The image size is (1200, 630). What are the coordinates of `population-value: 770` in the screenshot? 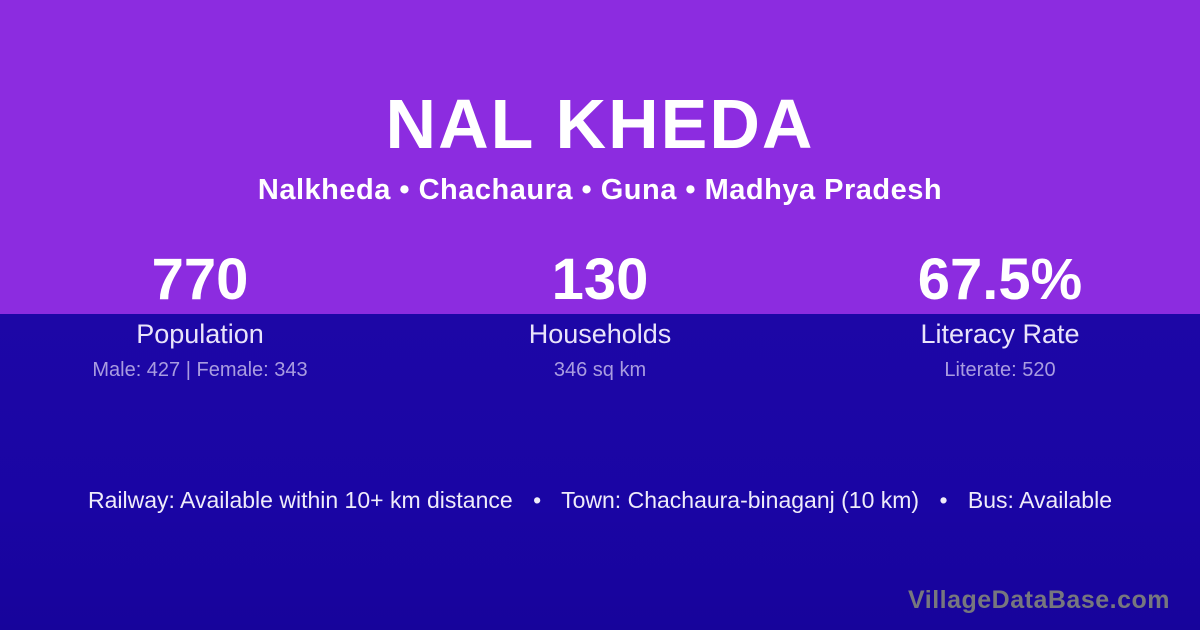 It's located at (200, 279).